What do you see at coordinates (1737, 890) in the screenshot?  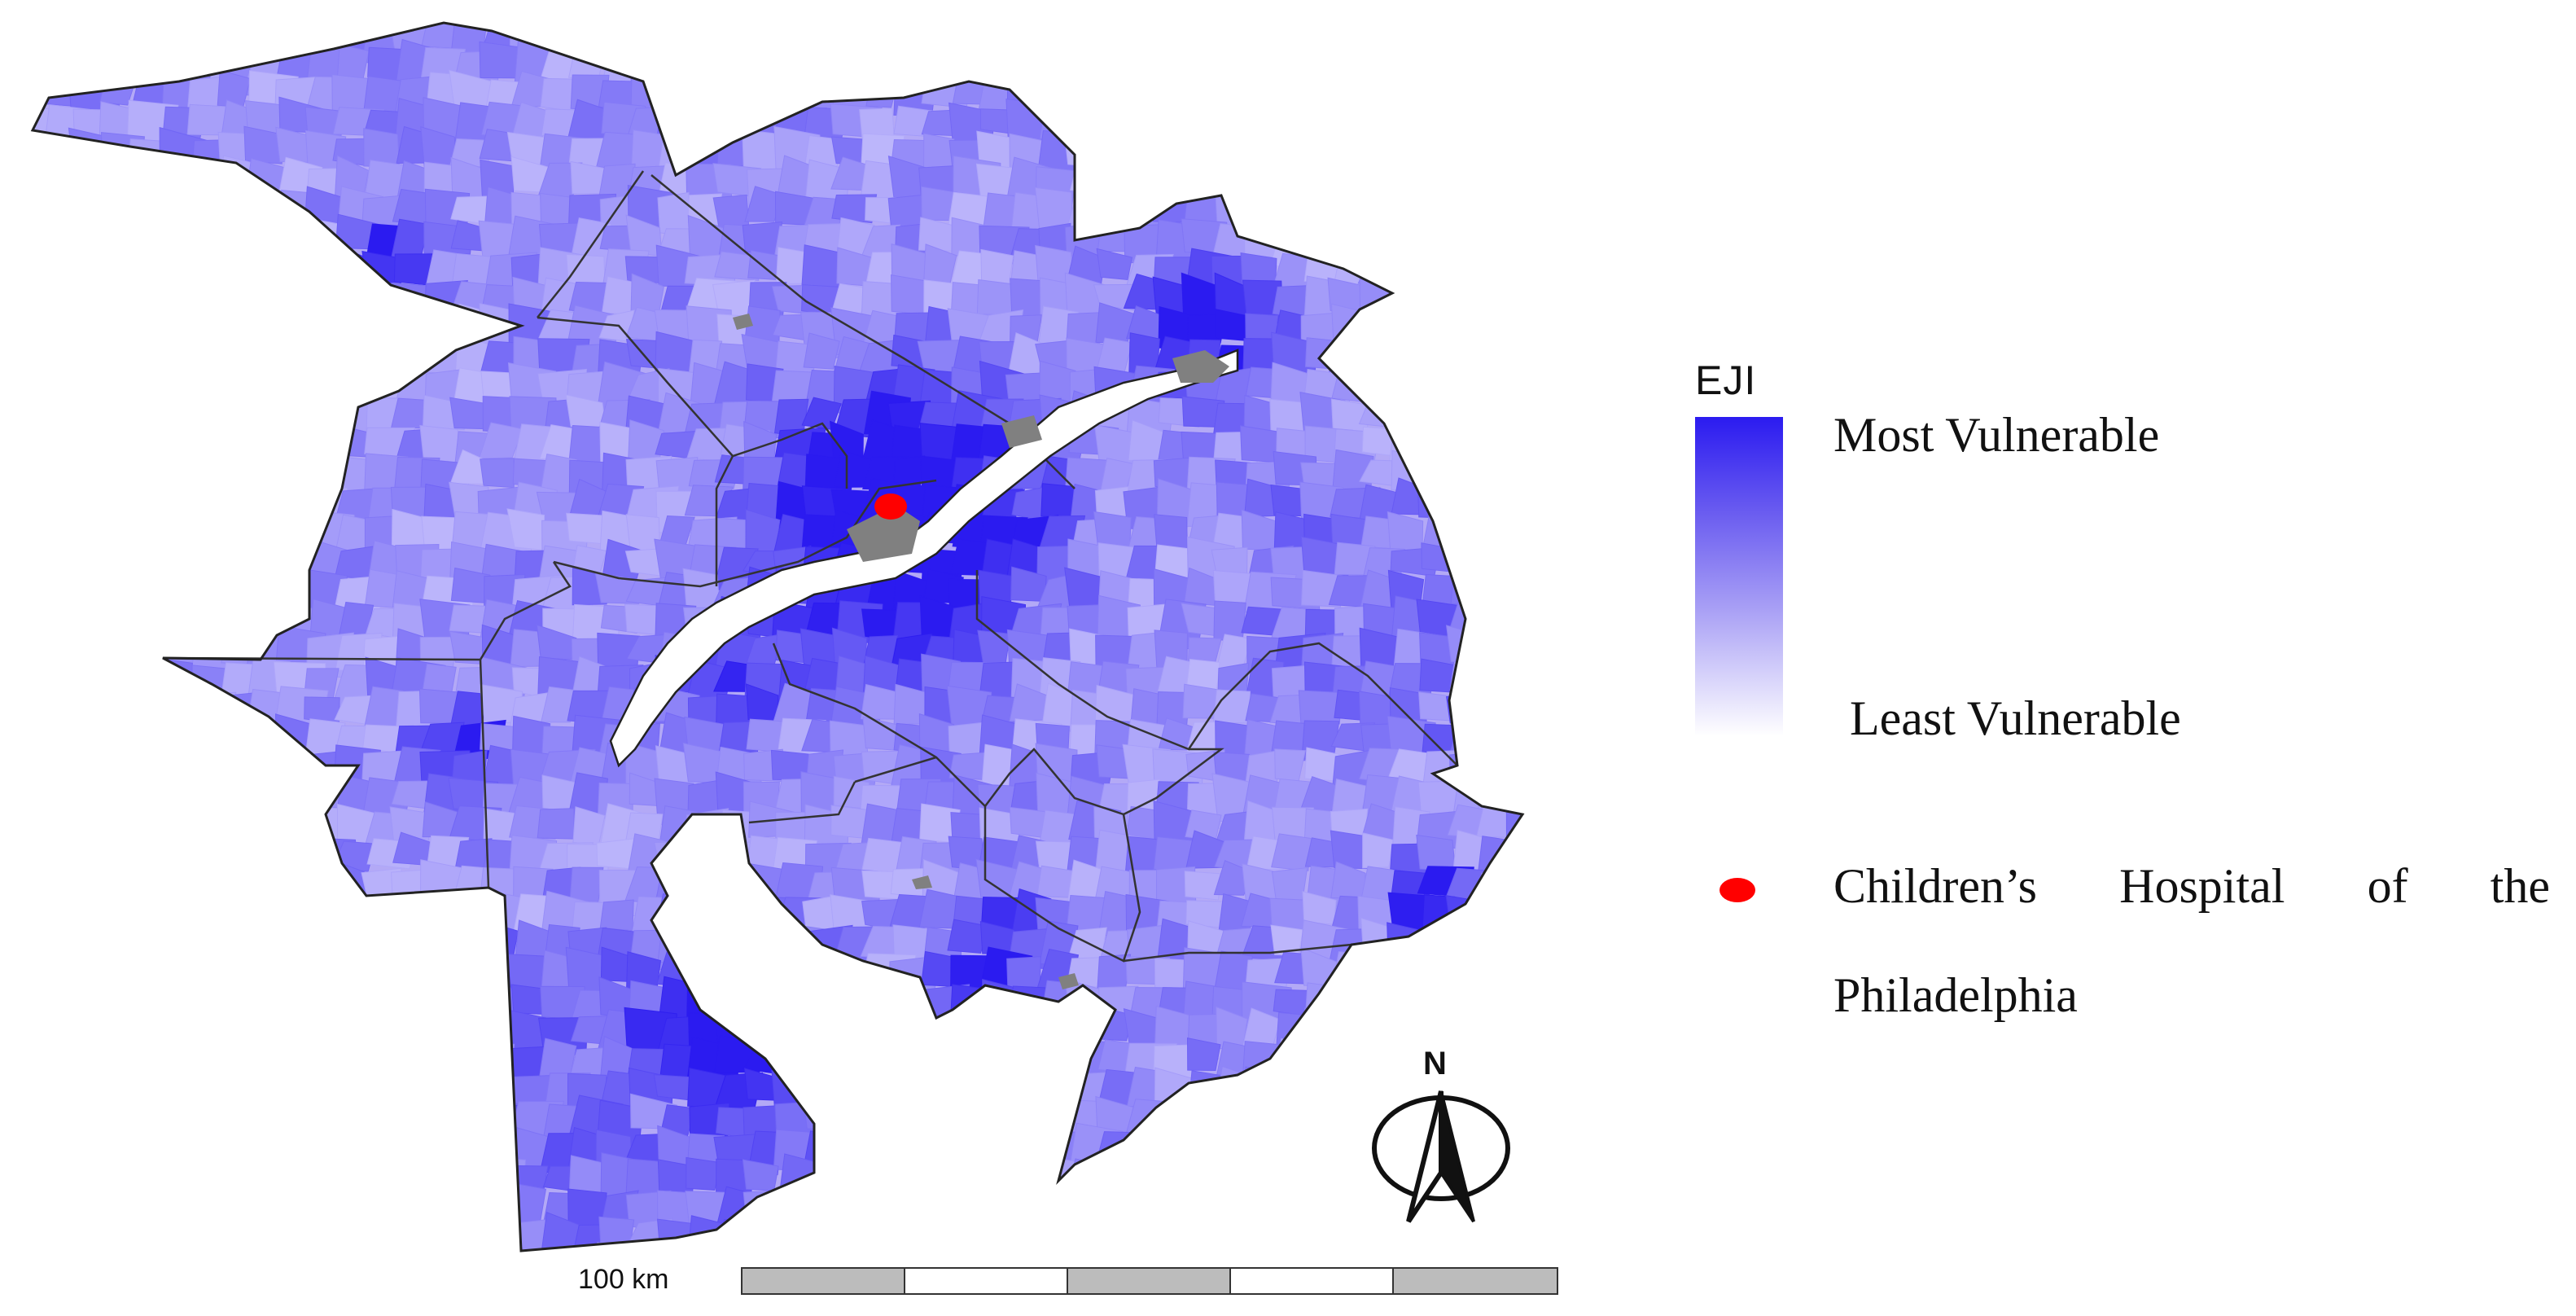 I see `hospital-legend-icon` at bounding box center [1737, 890].